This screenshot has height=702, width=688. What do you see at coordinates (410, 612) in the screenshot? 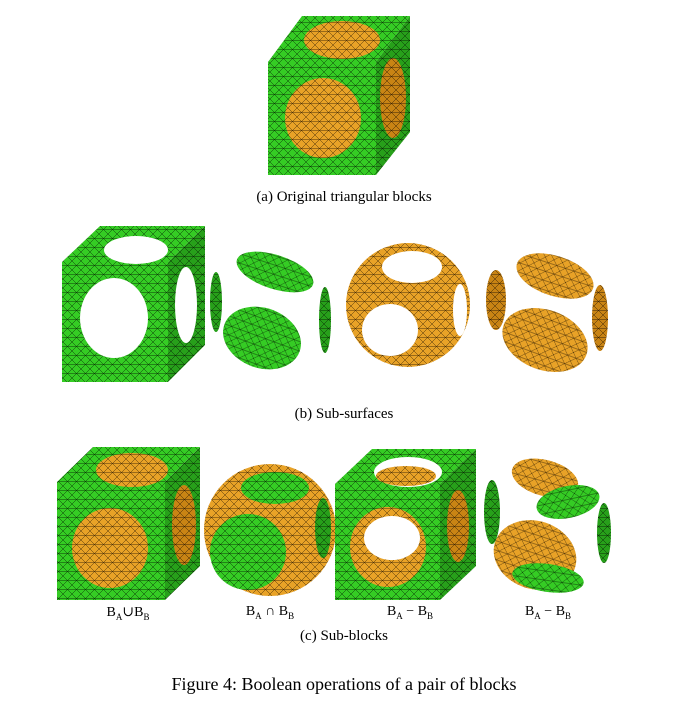
I see `operation-label-difference-1: BA − BB` at bounding box center [410, 612].